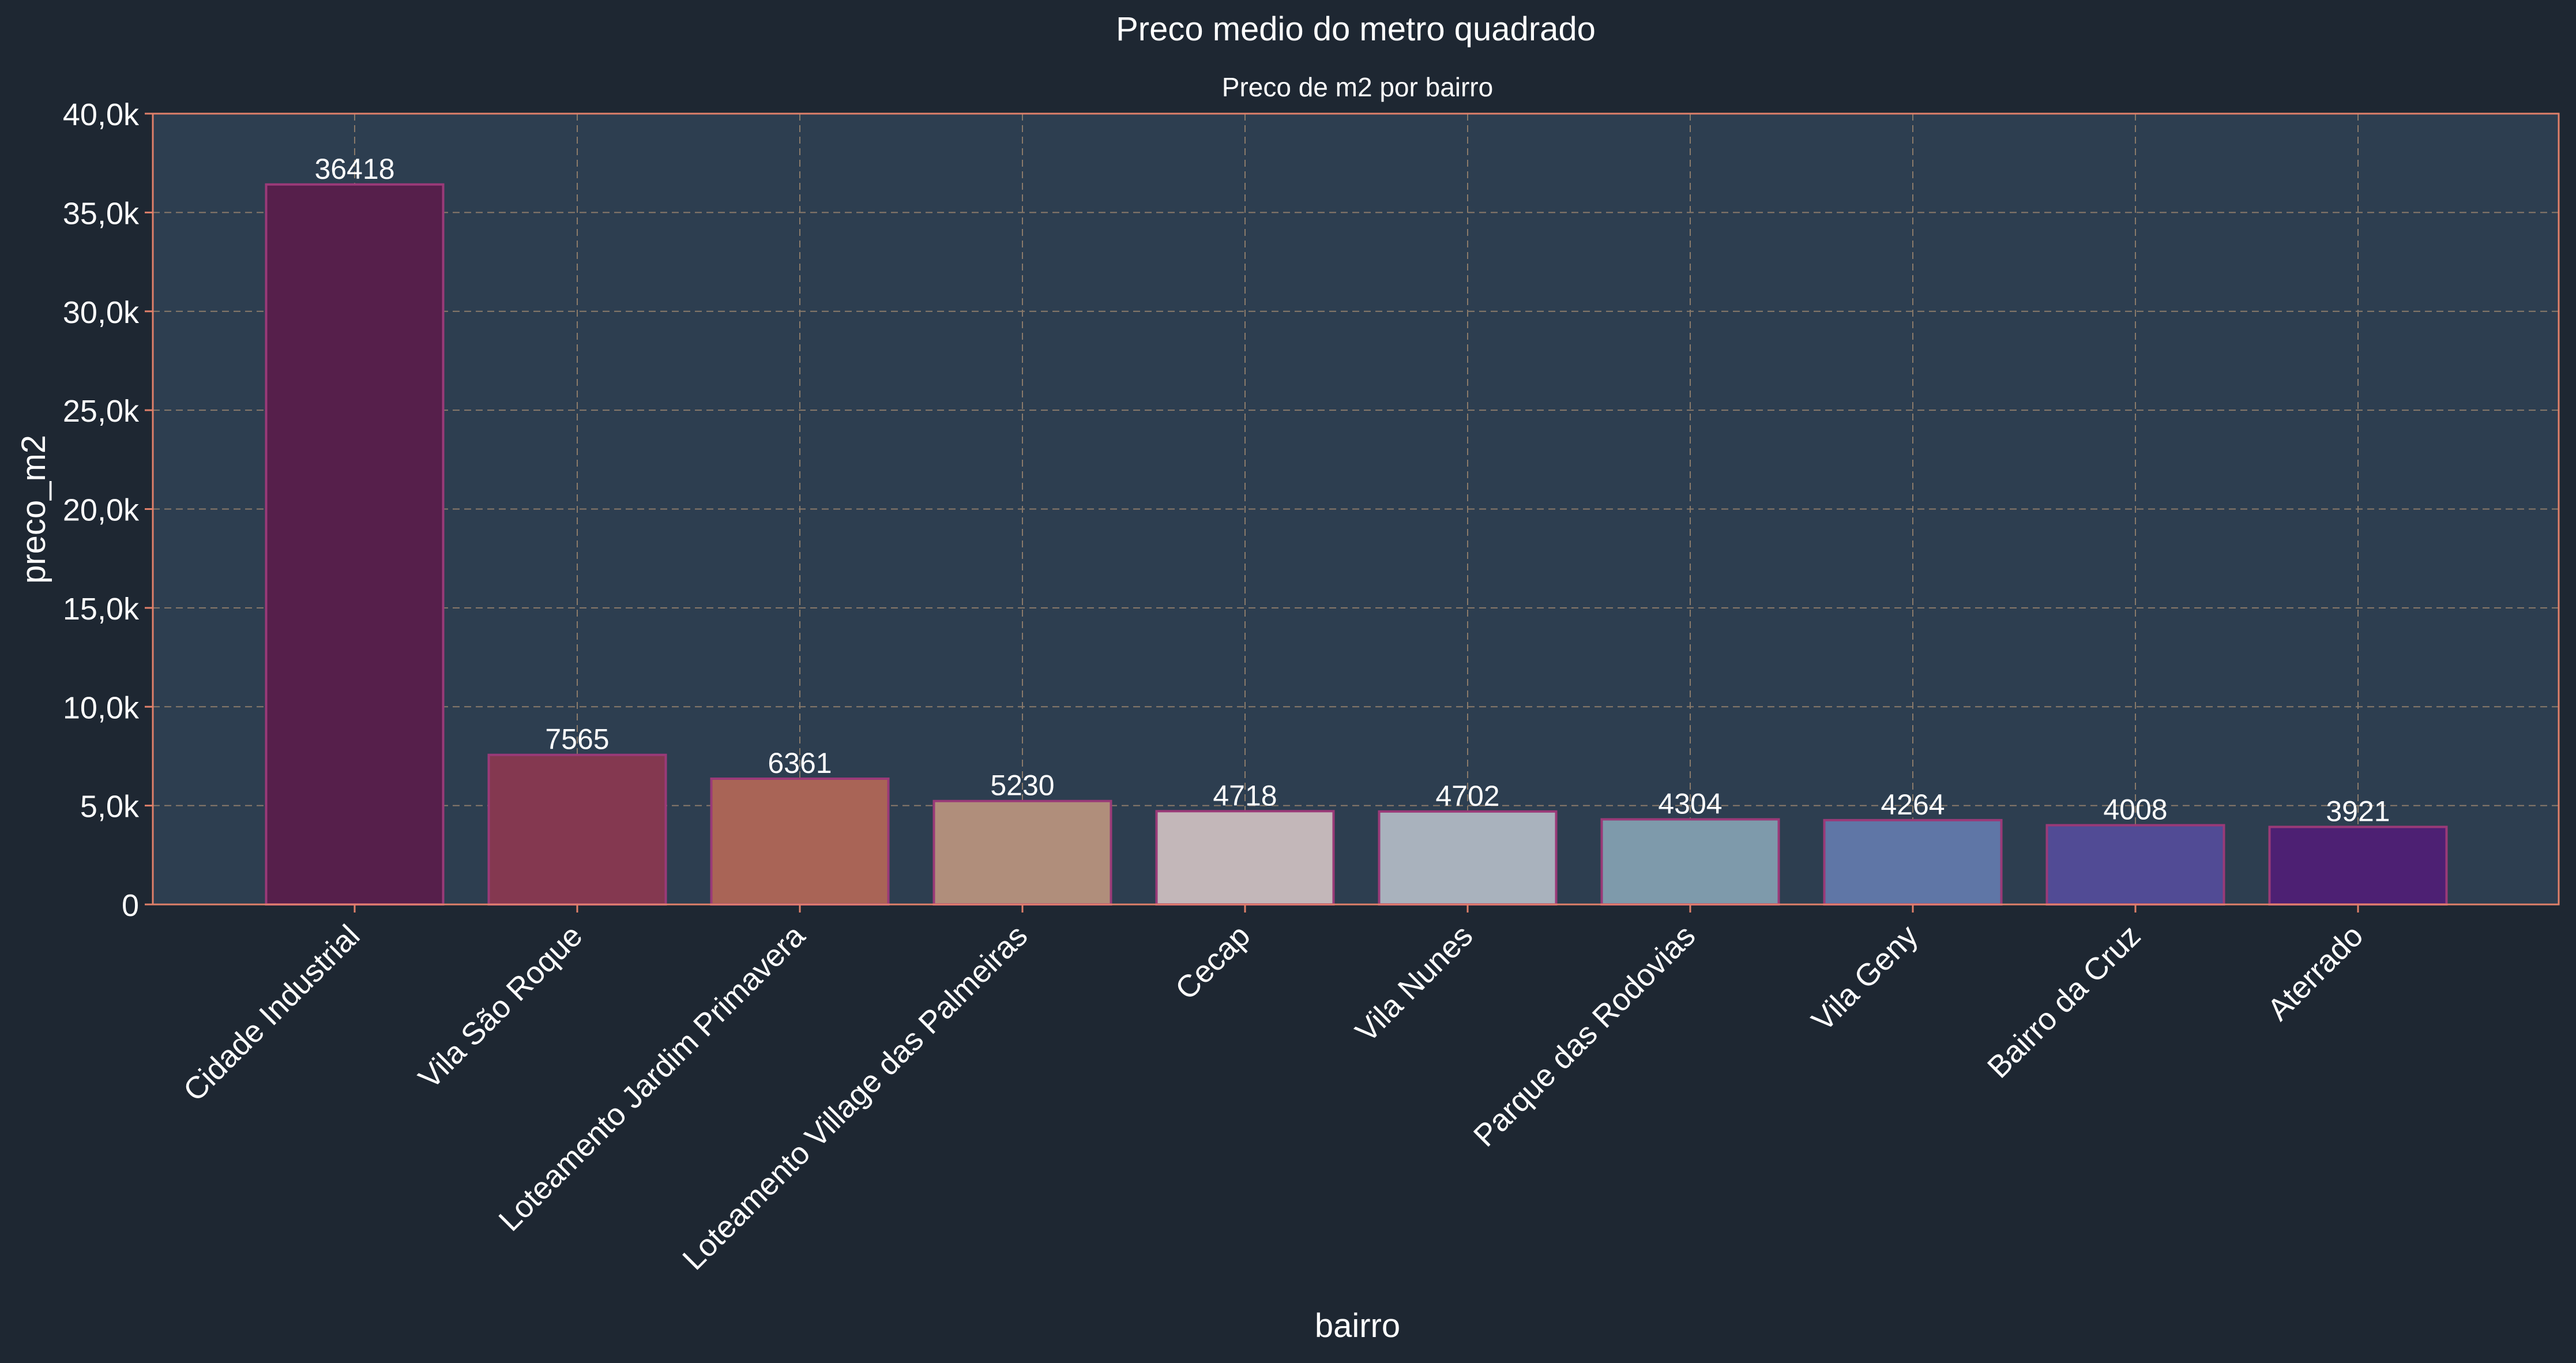 The image size is (2576, 1363). Describe the element at coordinates (2358, 811) in the screenshot. I see `bar-value-label: 3921` at that location.